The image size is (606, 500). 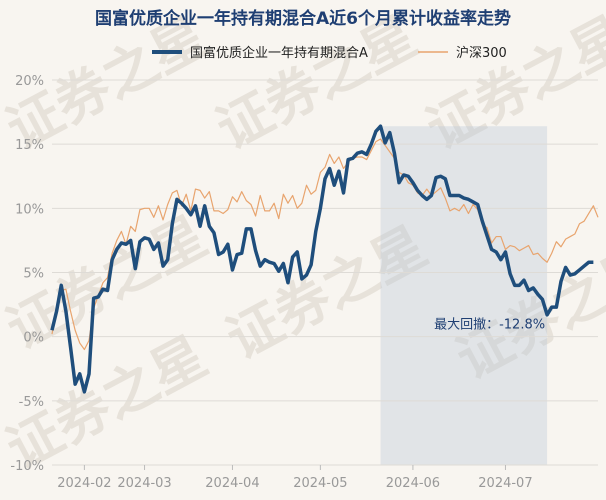 What do you see at coordinates (413, 483) in the screenshot?
I see `x-tick-label: 2024-06` at bounding box center [413, 483].